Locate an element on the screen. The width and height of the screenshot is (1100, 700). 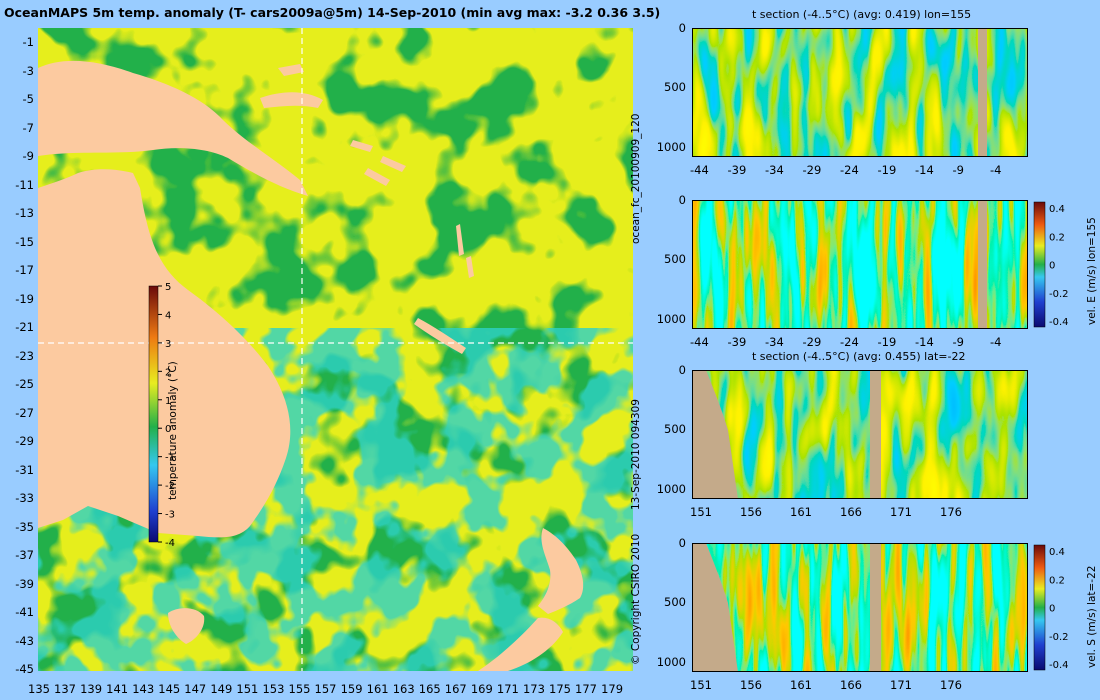
new-caledonia is located at coordinates (440, 336).